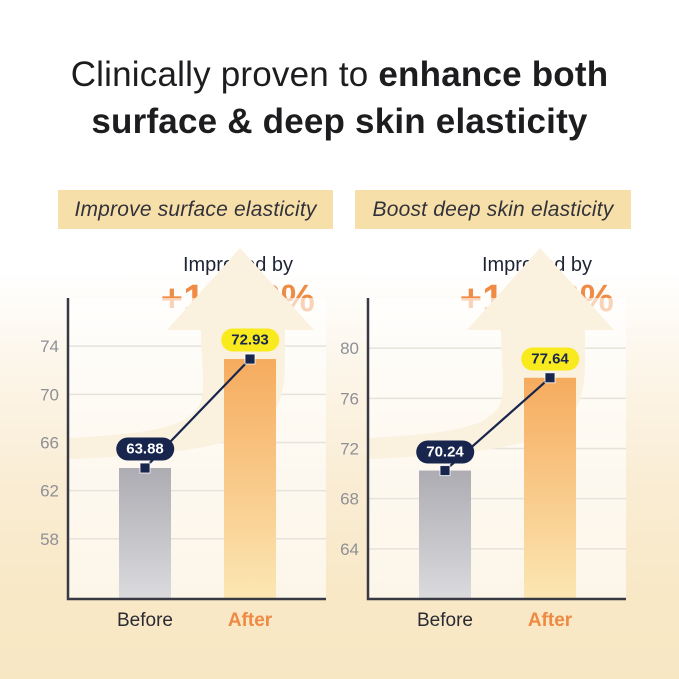  I want to click on title-regular: Clinically proven to, so click(224, 74).